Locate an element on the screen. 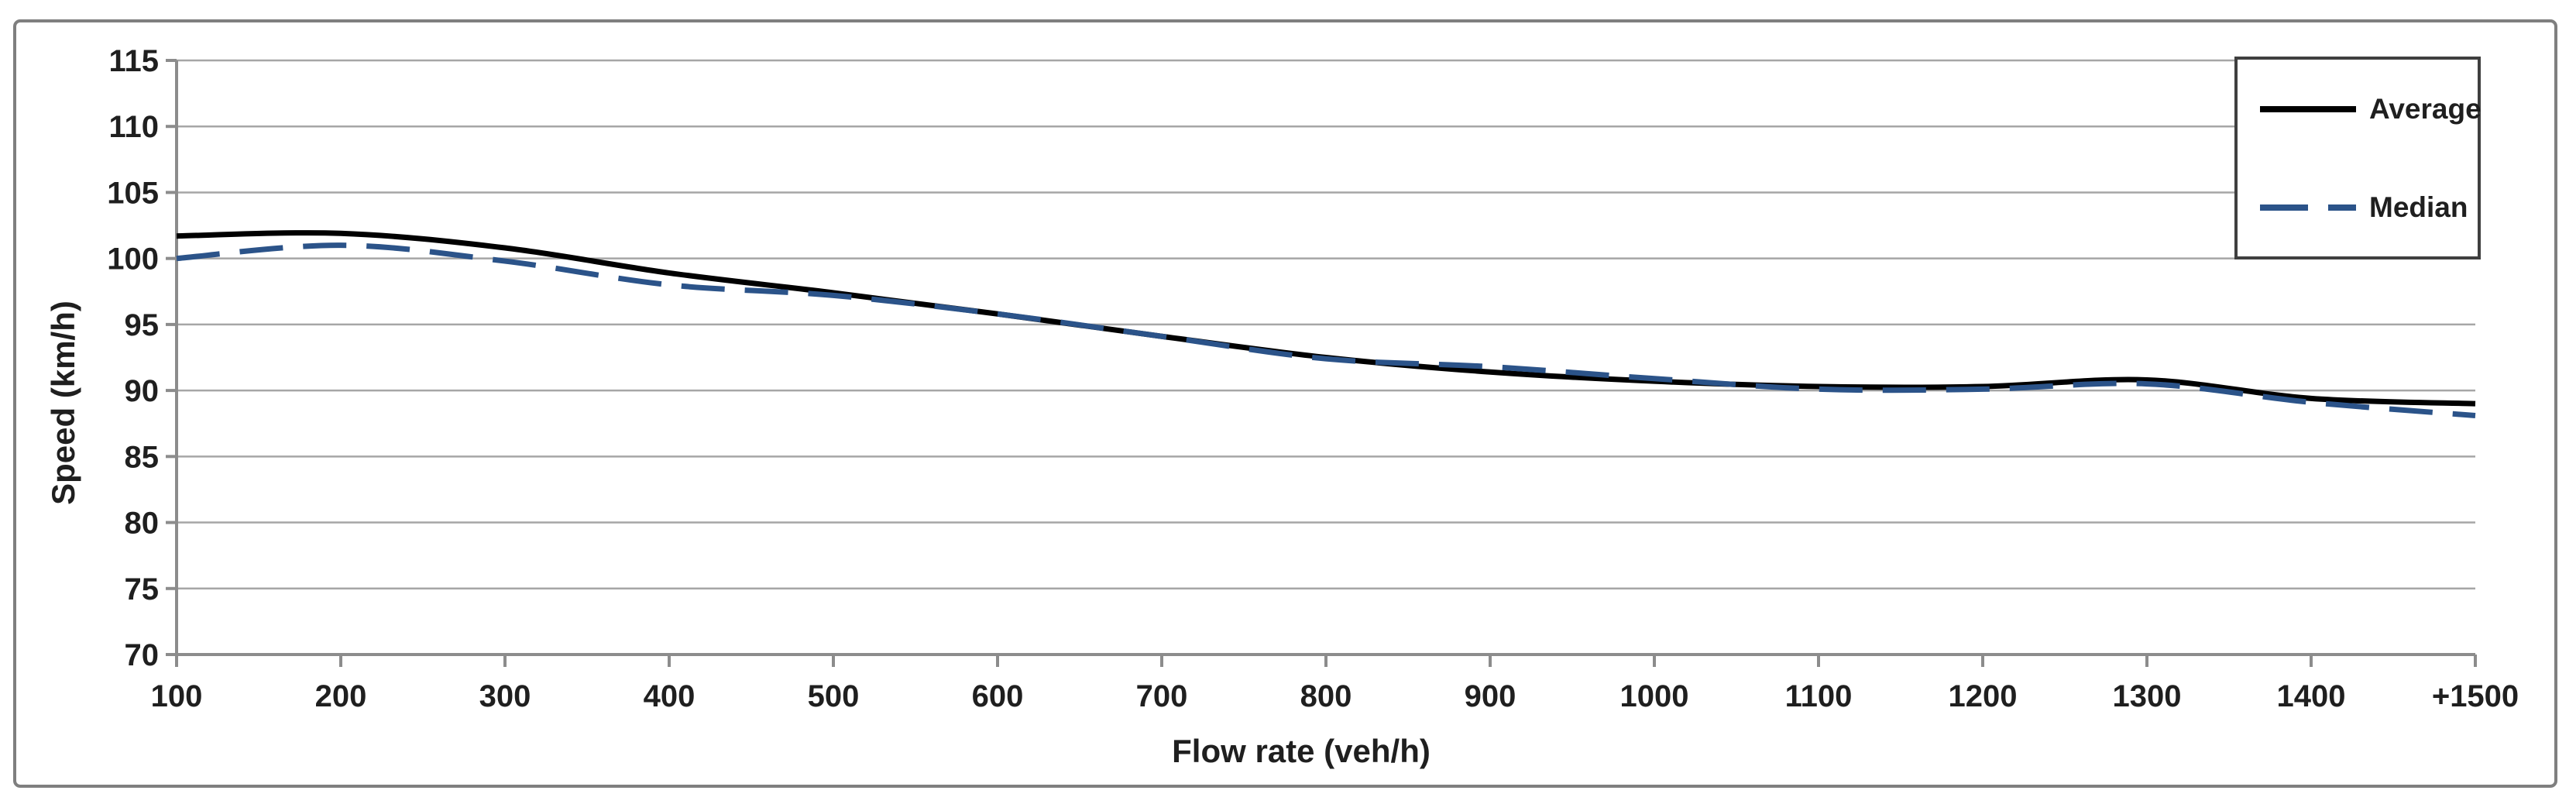  y-tick-label: 80 is located at coordinates (142, 524).